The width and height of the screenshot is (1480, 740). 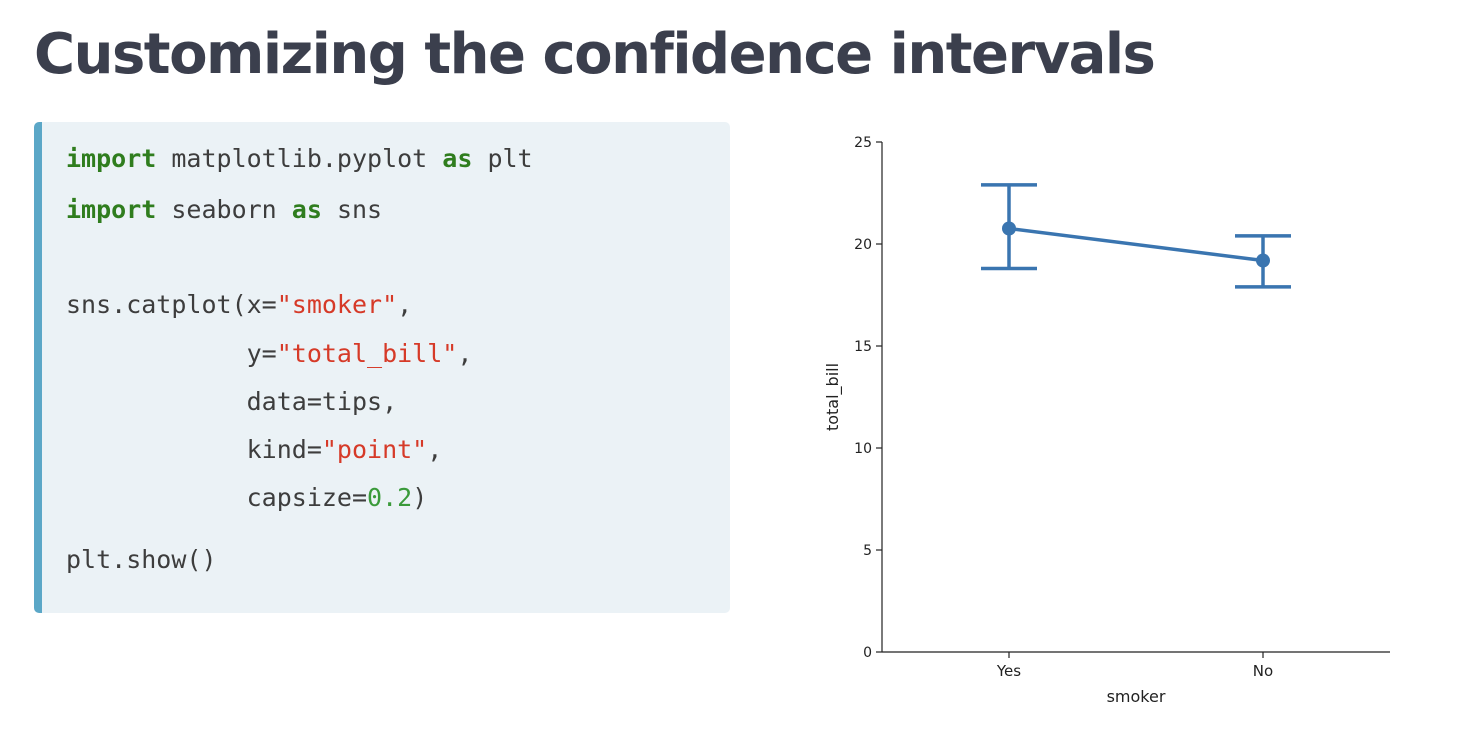 I want to click on code-text: sns.catplot(x=, so click(x=171, y=304).